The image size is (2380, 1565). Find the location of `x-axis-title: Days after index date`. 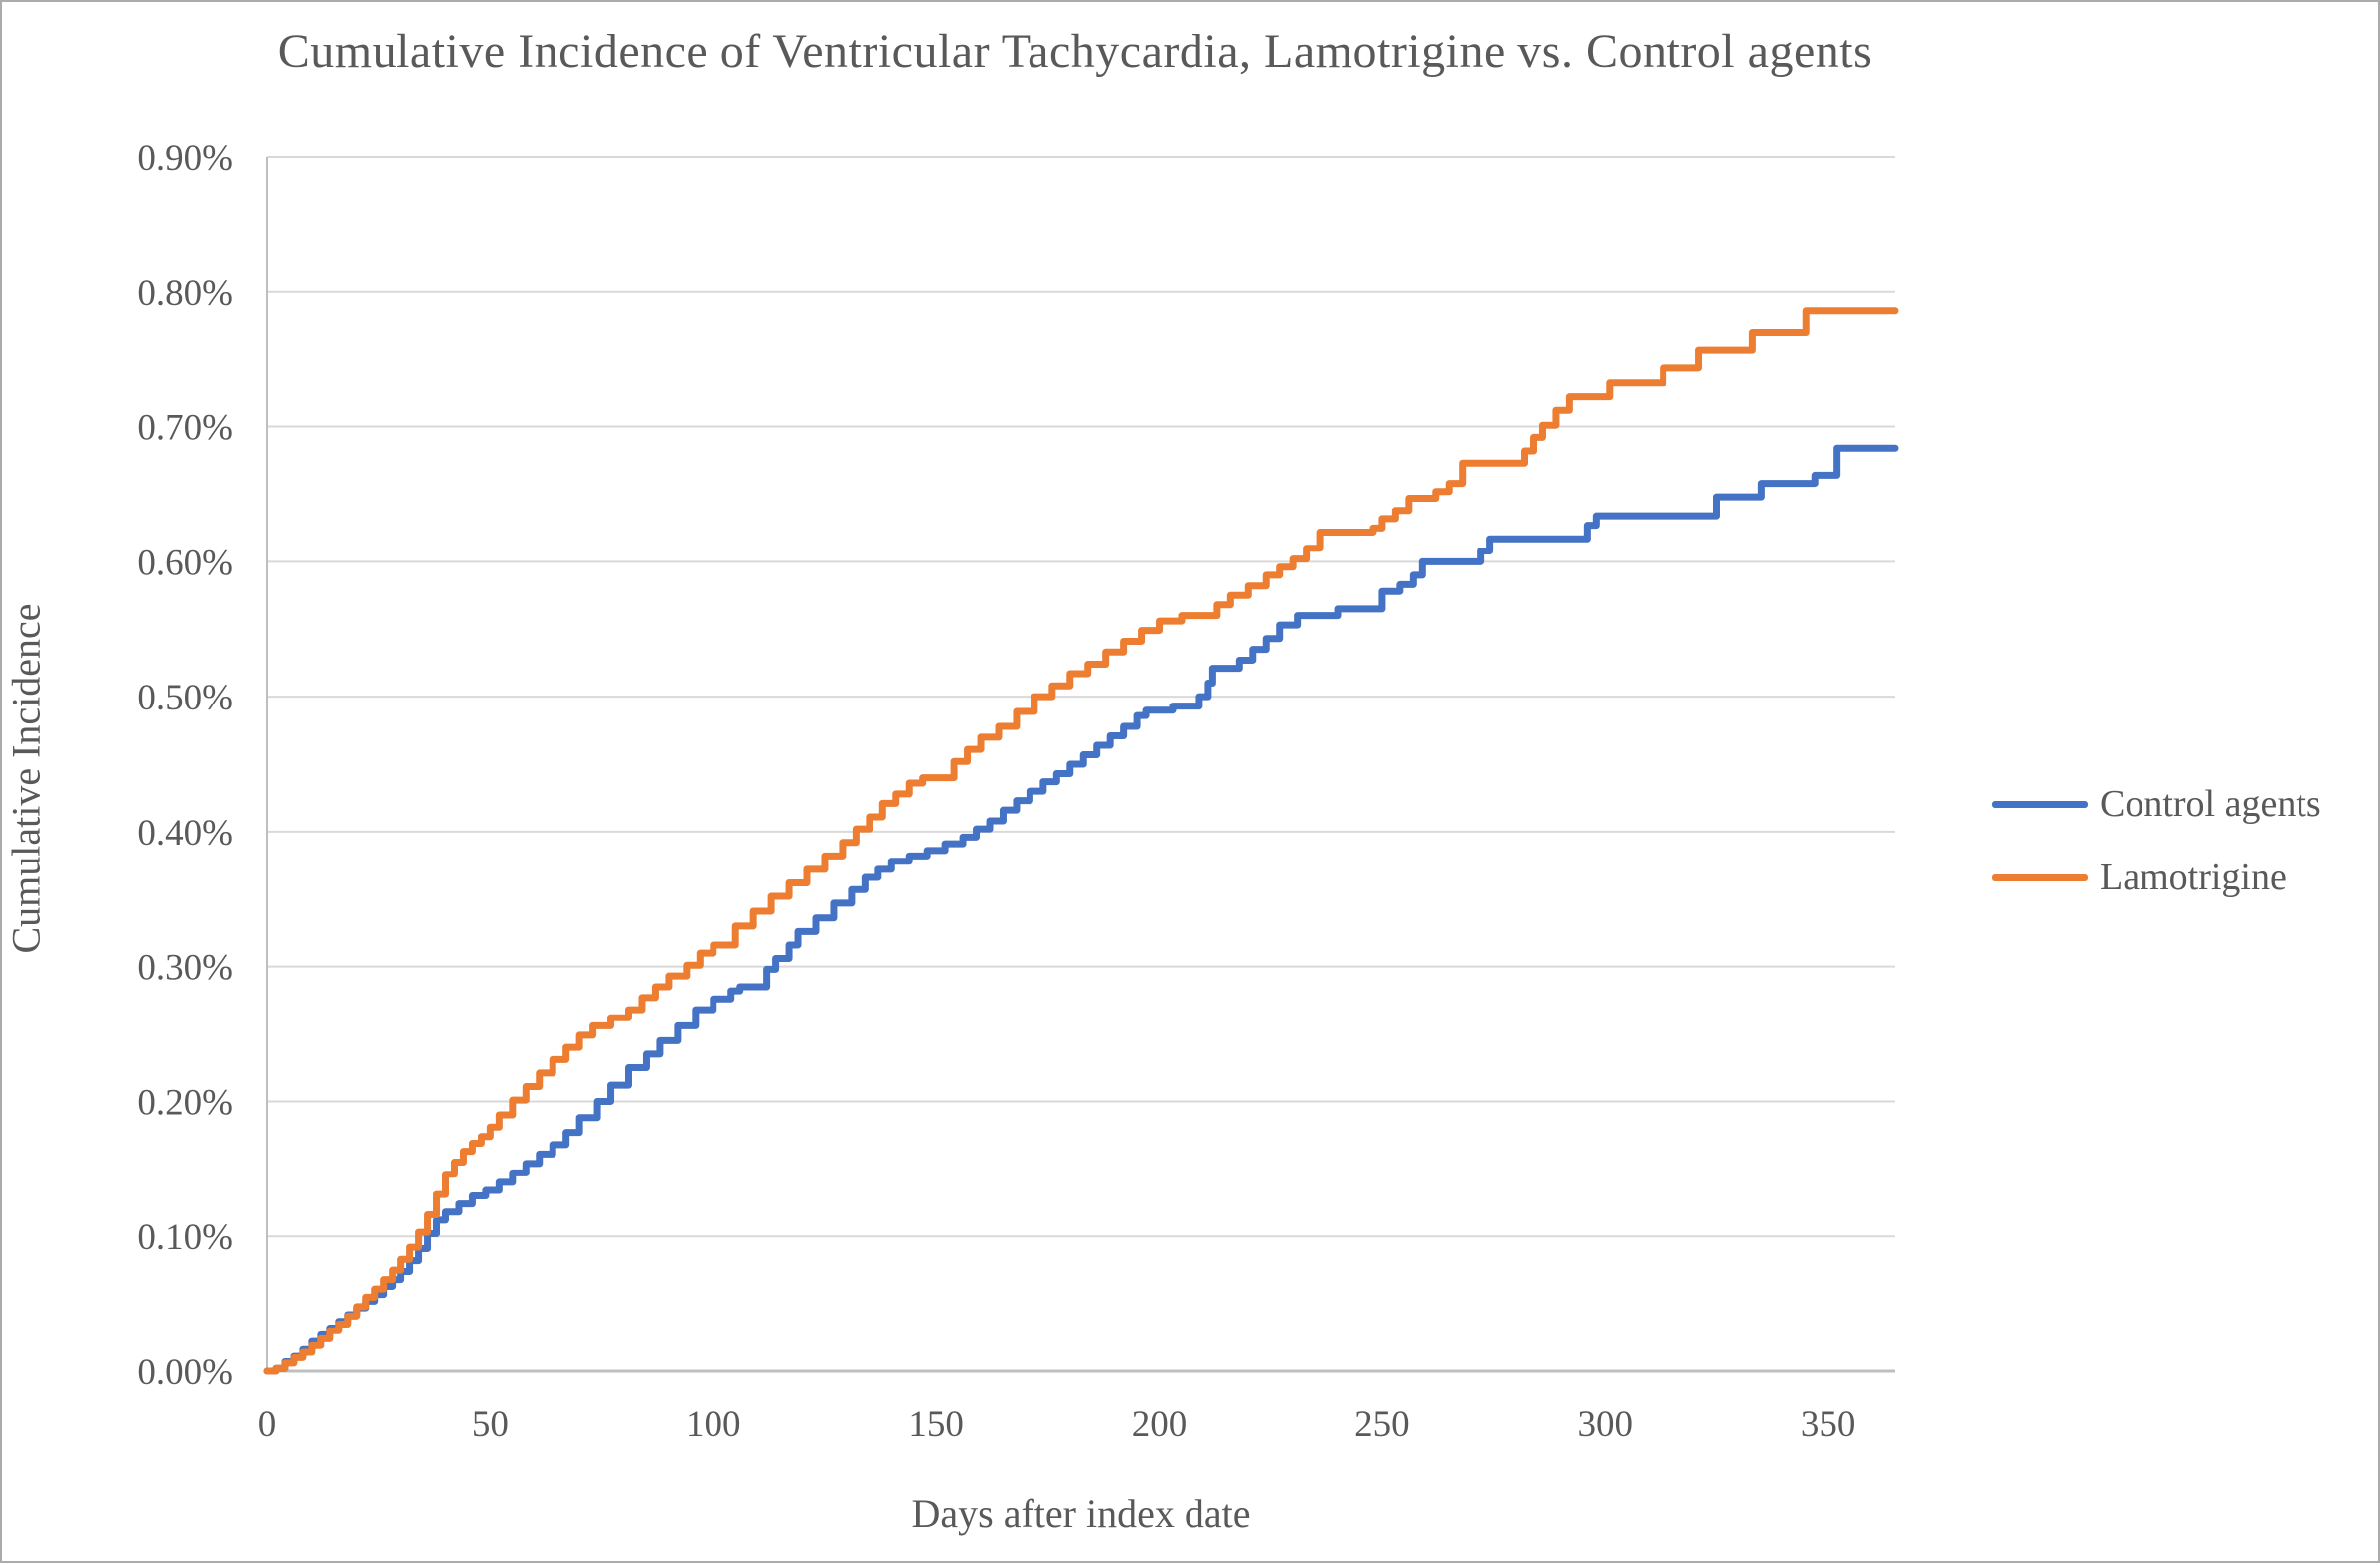

x-axis-title: Days after index date is located at coordinates (1081, 1514).